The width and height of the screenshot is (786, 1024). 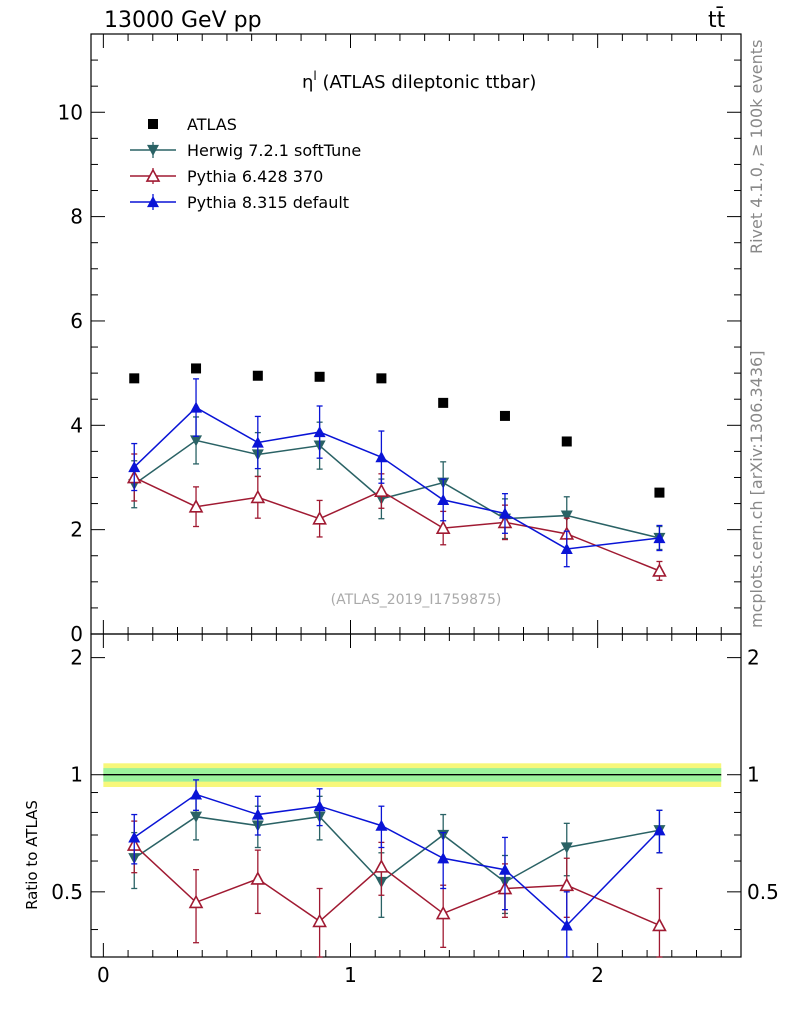 What do you see at coordinates (76, 217) in the screenshot?
I see `main-y-tick-label: 8` at bounding box center [76, 217].